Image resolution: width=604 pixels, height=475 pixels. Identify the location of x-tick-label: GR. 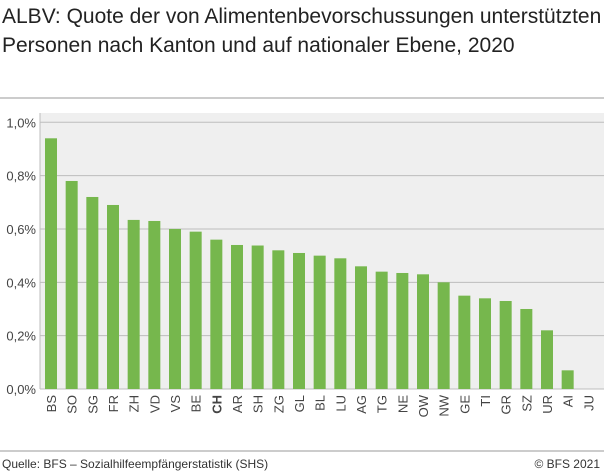
(506, 405).